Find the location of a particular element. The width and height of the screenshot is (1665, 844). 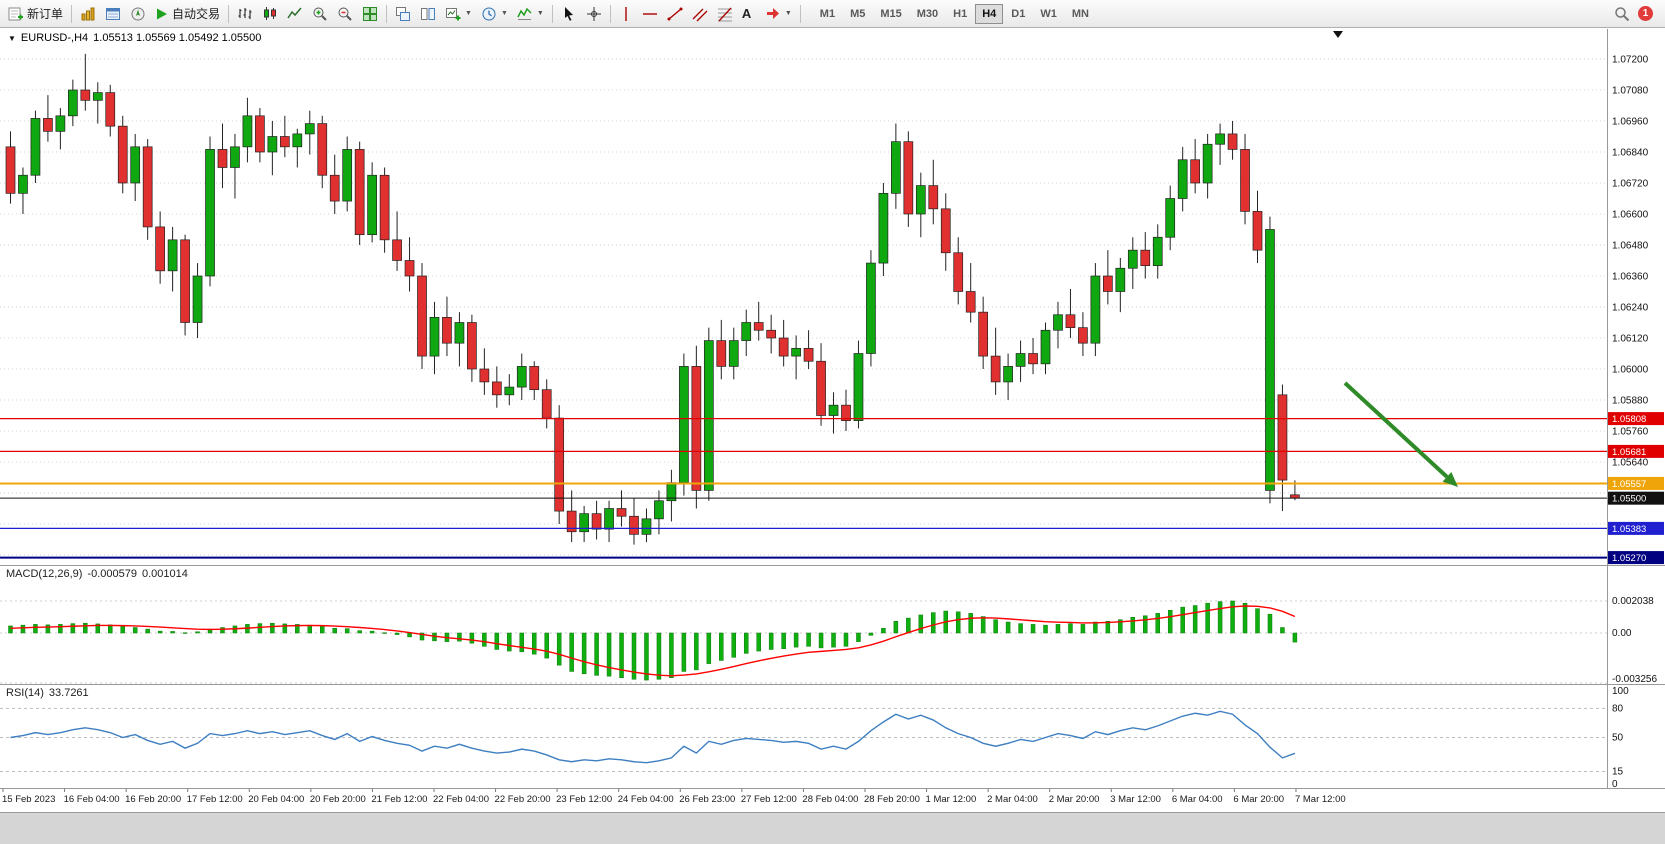

timeframe-toolbar: M1 M5 M15 M30 H1 H4 D1 W1 MN is located at coordinates (954, 13).